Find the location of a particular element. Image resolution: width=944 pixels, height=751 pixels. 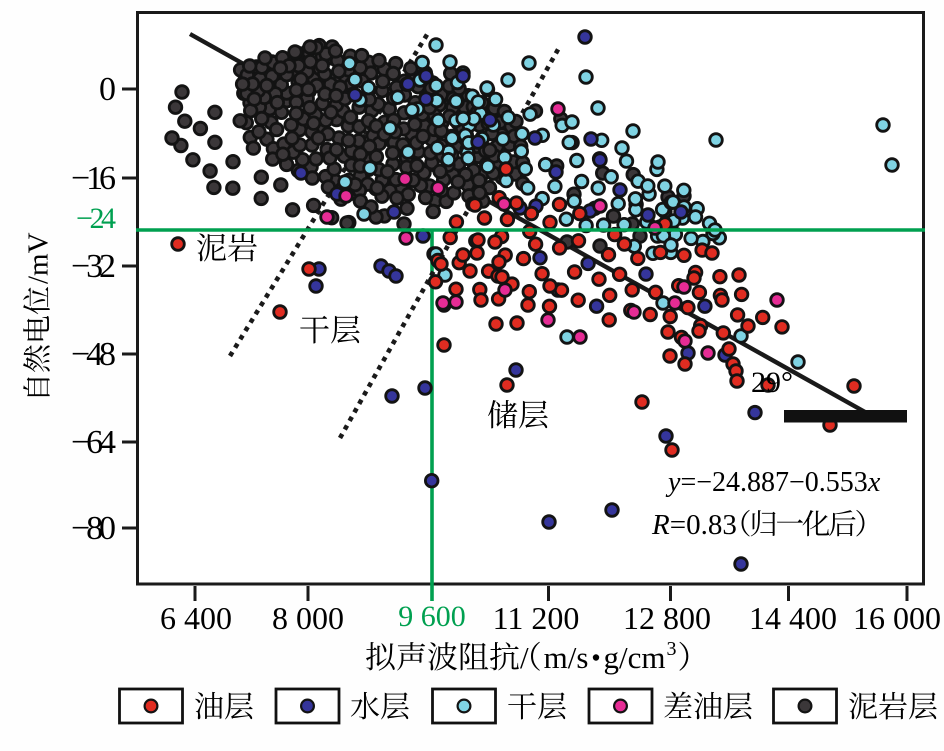

svg-text: 9 600 is located at coordinates (432, 616).